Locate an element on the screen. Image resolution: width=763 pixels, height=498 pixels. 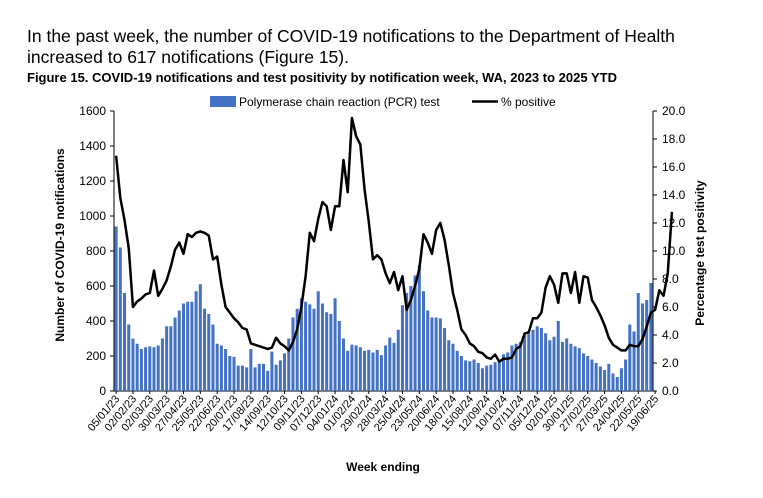
y-left-tick-label: 1400 is located at coordinates (92, 146).